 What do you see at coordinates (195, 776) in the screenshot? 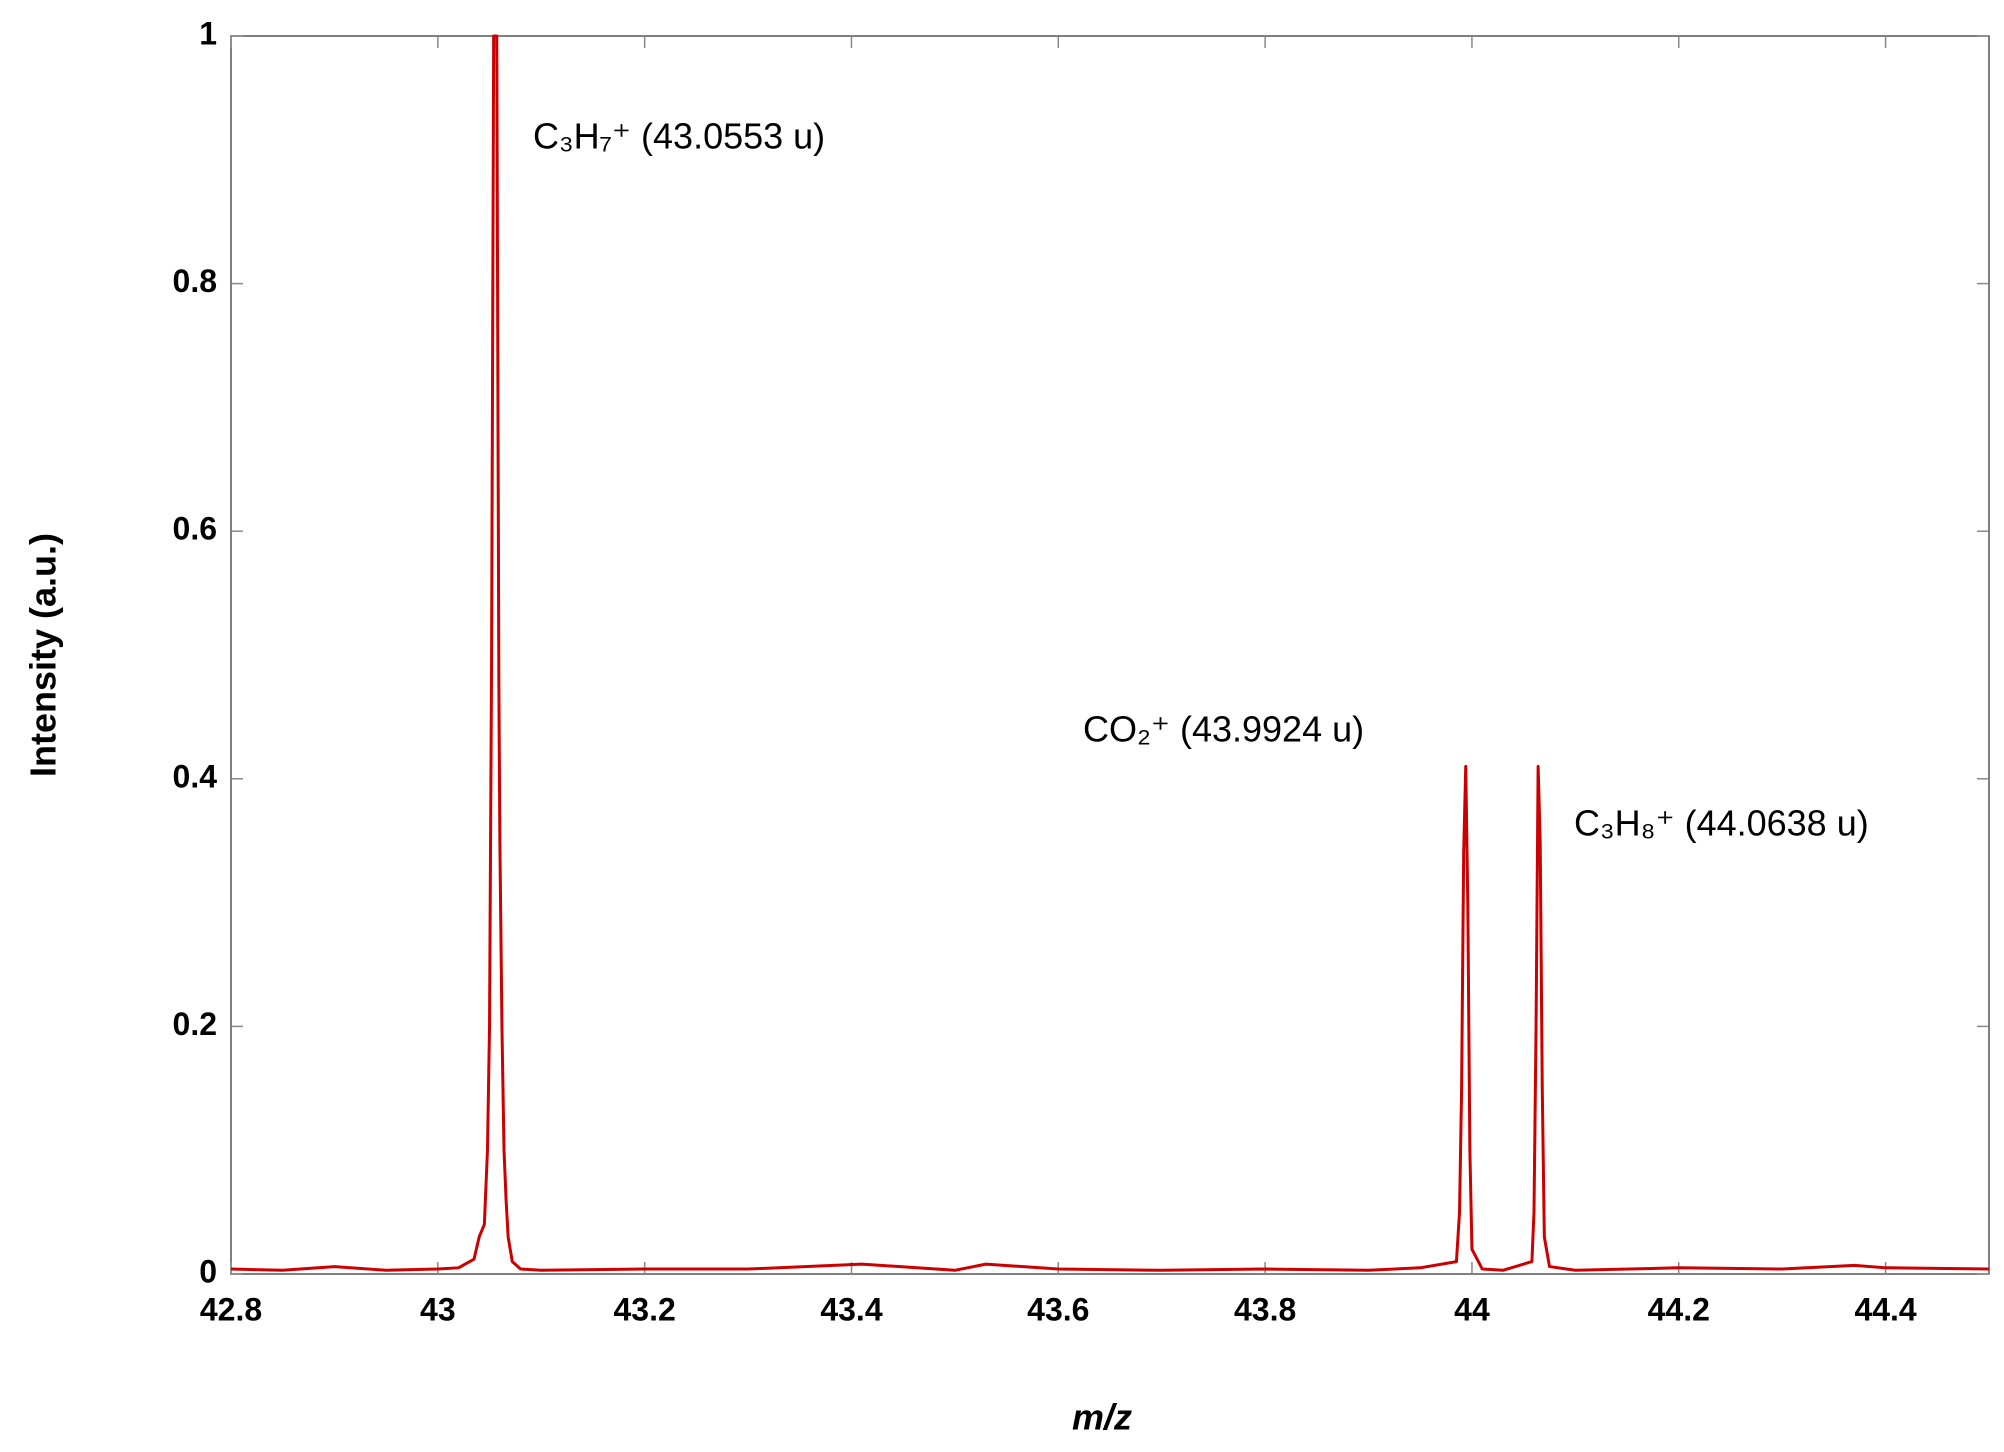
I see `y-tick-label: 0.4` at bounding box center [195, 776].